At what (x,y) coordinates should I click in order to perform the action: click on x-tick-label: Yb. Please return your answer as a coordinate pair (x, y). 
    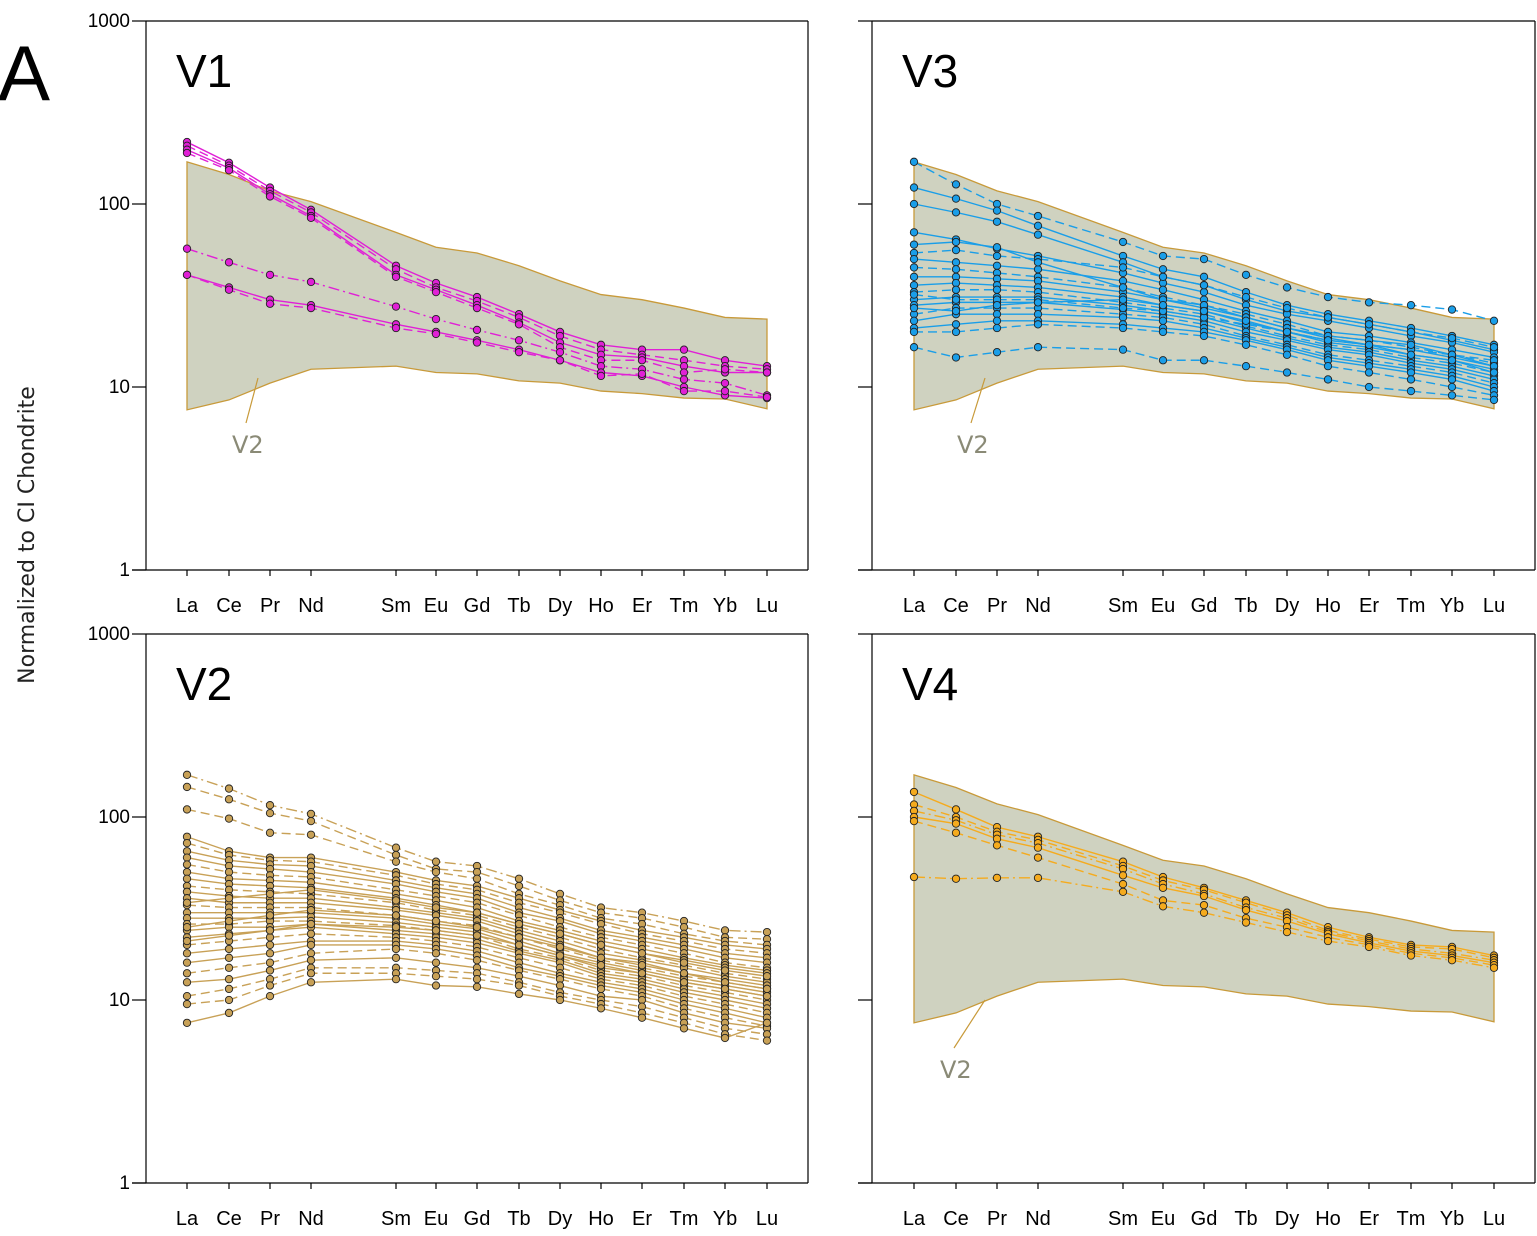
    Looking at the image, I should click on (725, 606).